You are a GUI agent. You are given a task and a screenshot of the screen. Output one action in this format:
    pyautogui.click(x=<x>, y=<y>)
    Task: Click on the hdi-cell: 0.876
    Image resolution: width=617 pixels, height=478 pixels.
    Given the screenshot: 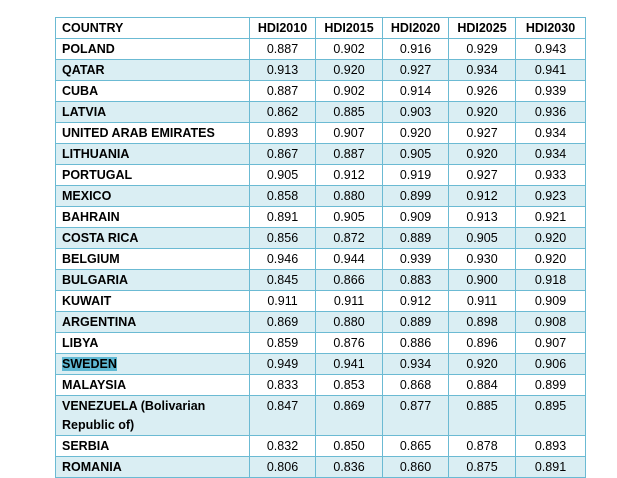 What is the action you would take?
    pyautogui.click(x=349, y=343)
    